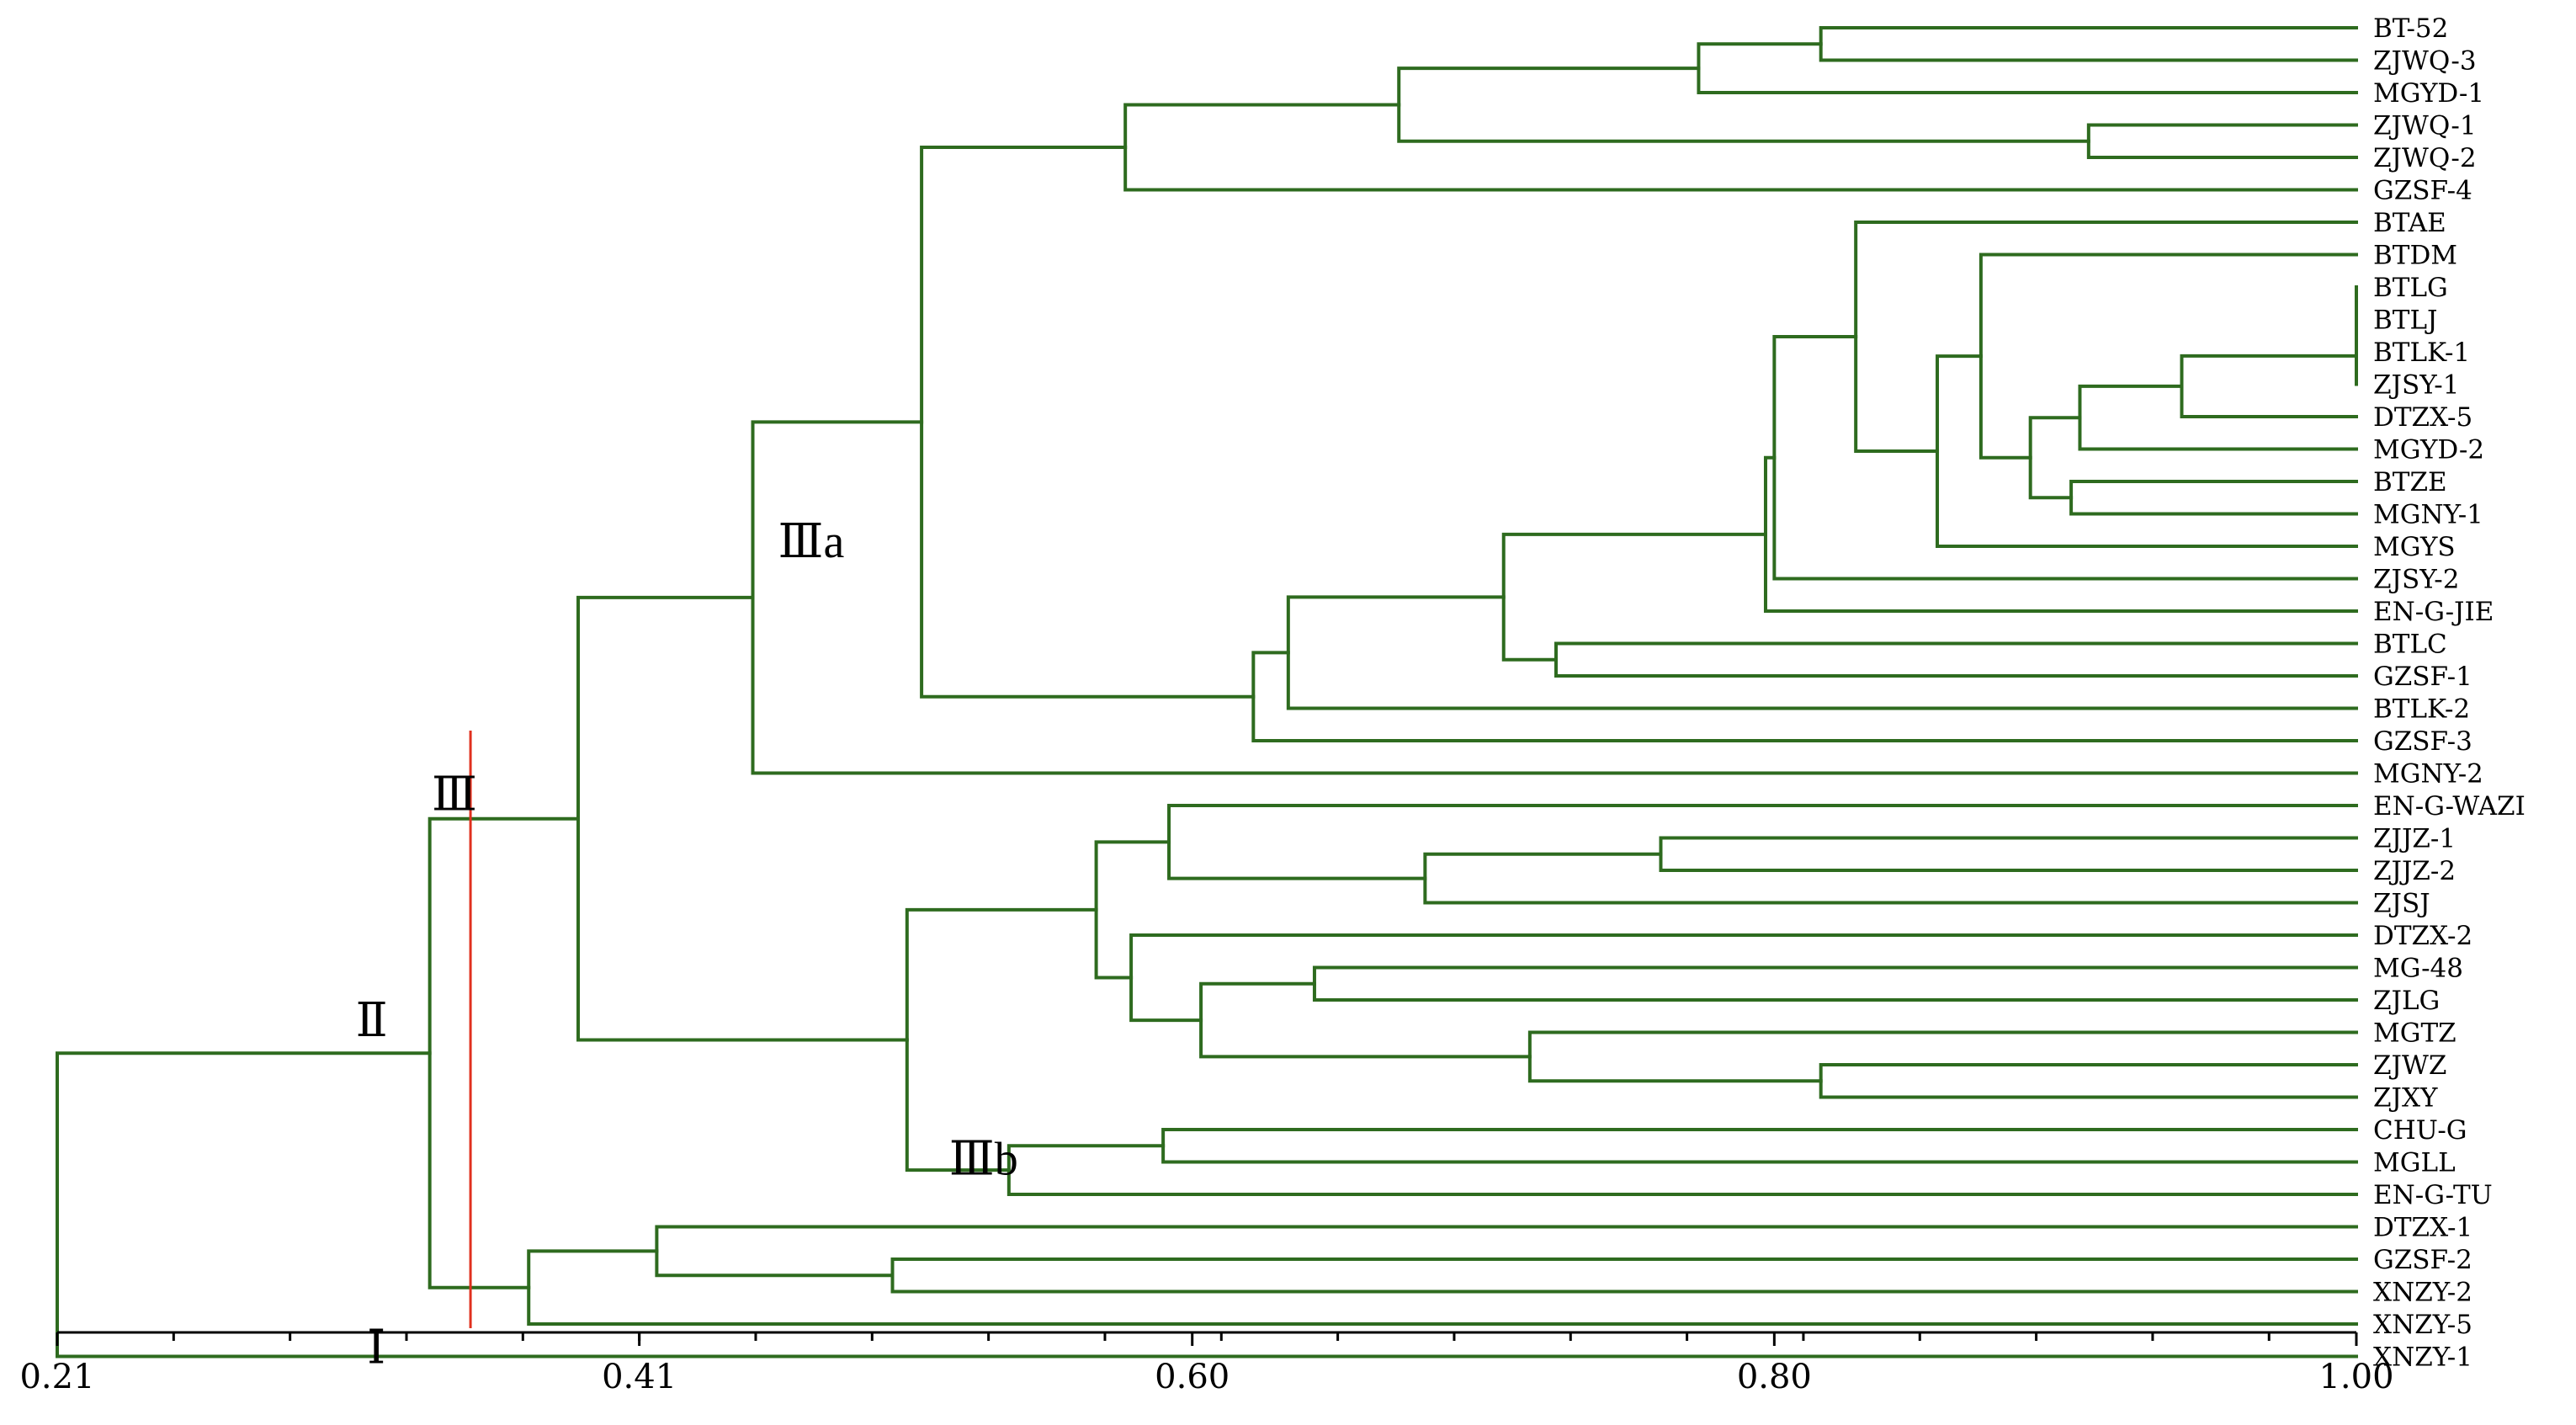 The width and height of the screenshot is (2576, 1425). Describe the element at coordinates (2422, 741) in the screenshot. I see `leaf-label-gzsf-3: GZSF-3` at that location.